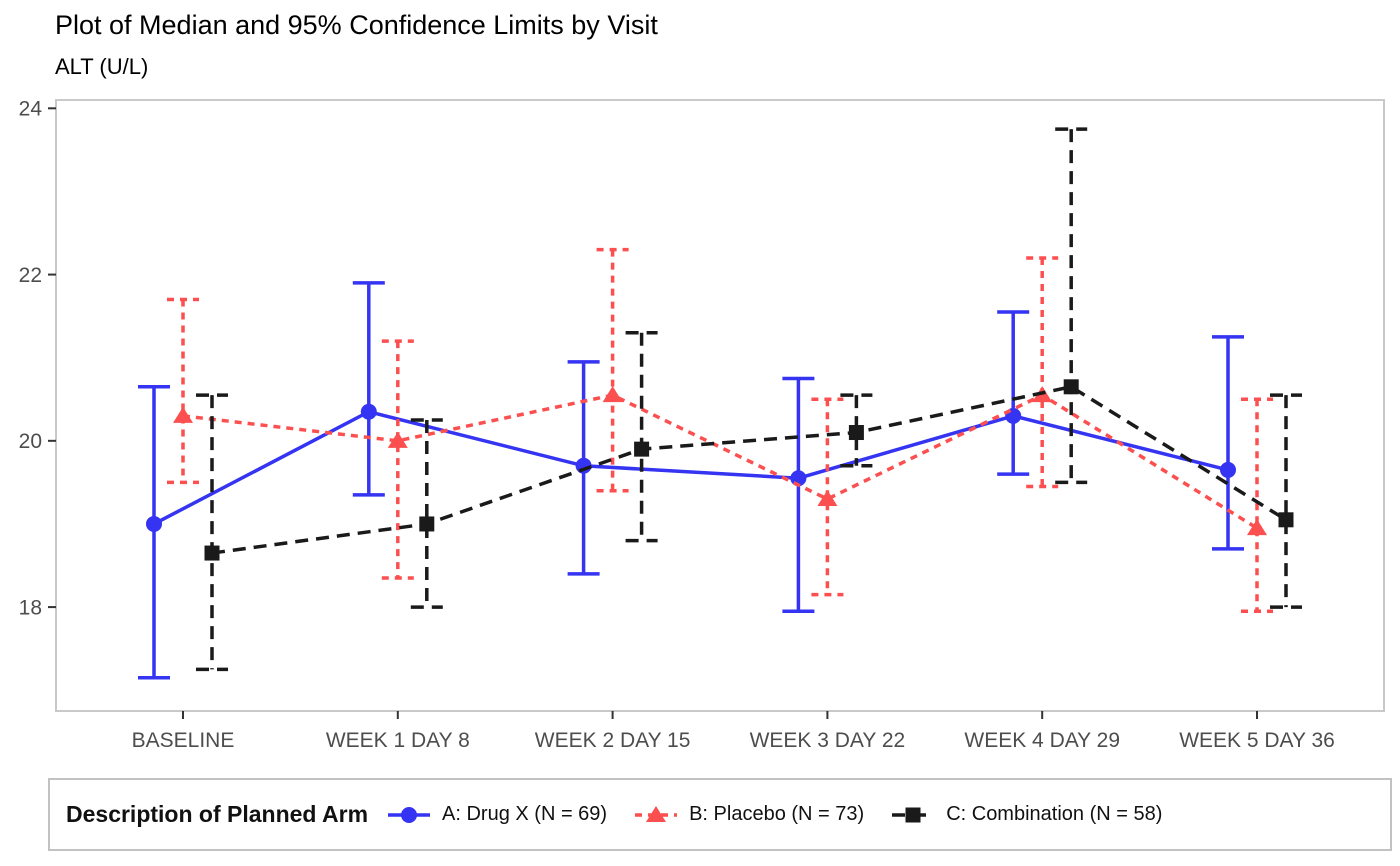 The height and width of the screenshot is (866, 1400). I want to click on y-tick-label: 24, so click(31, 109).